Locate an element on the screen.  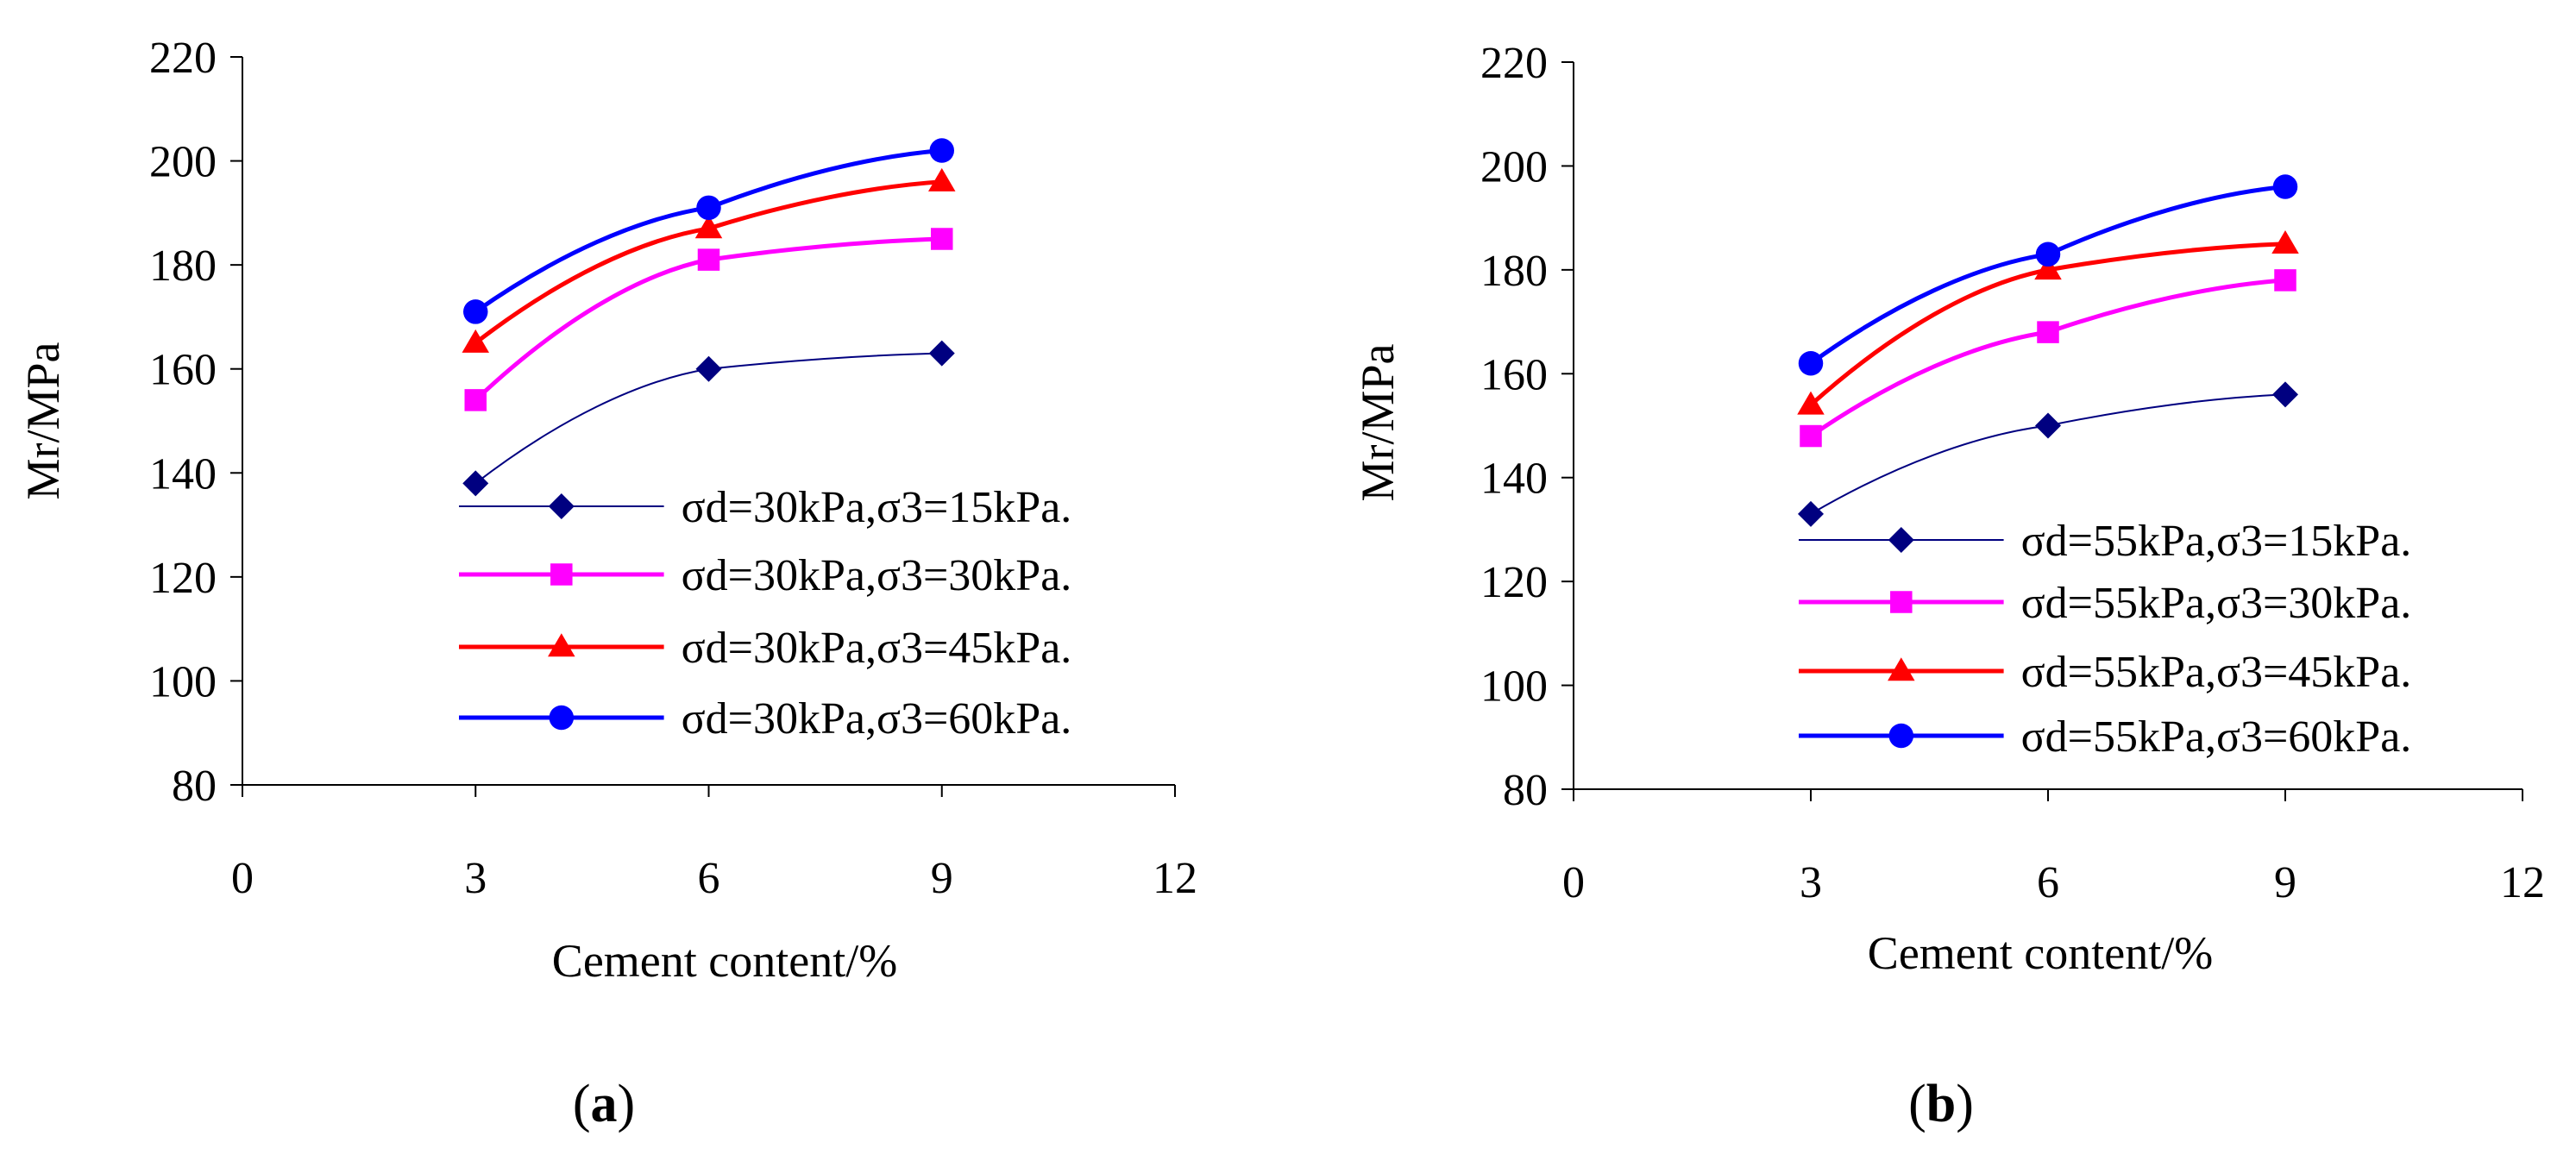
legend-label: σd=30kPa,σ3=45kPa. is located at coordinates (877, 648).